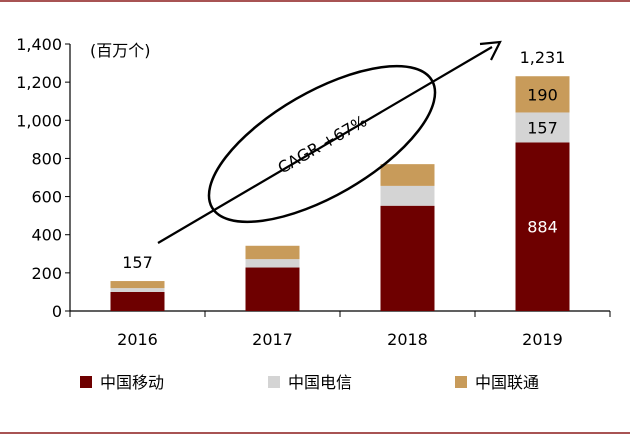  What do you see at coordinates (543, 57) in the screenshot?
I see `total-label-2019: 1,231` at bounding box center [543, 57].